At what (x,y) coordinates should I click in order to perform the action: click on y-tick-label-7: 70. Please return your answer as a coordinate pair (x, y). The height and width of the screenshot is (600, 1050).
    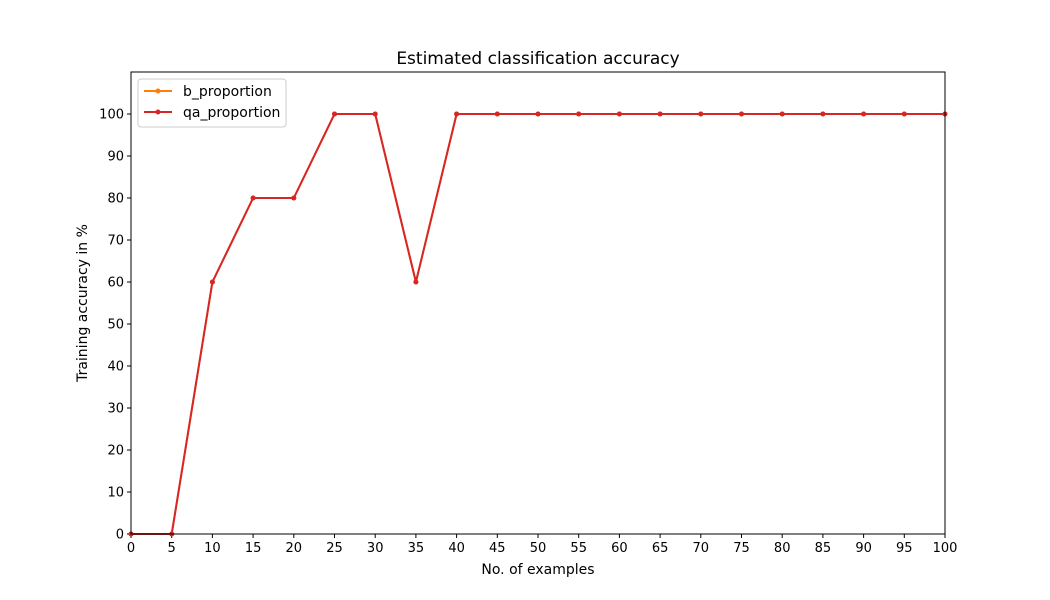
    Looking at the image, I should click on (115, 241).